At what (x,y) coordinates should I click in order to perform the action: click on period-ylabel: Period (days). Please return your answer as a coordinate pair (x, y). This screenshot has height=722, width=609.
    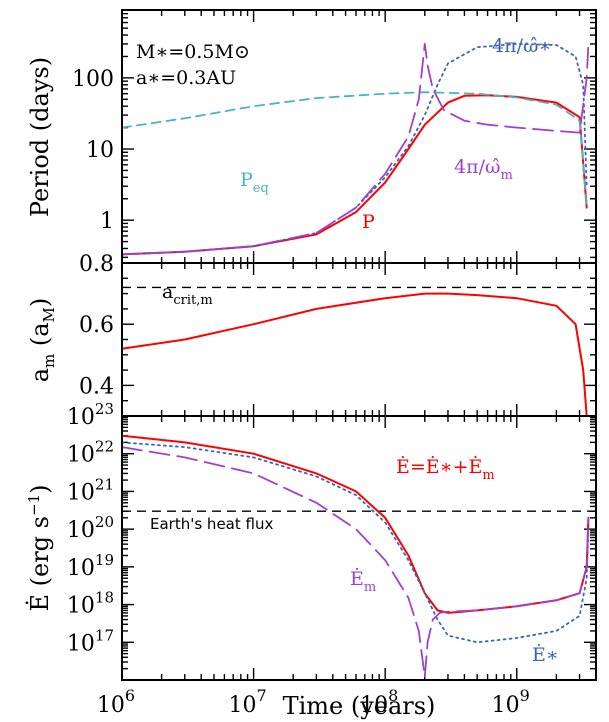
    Looking at the image, I should click on (40, 137).